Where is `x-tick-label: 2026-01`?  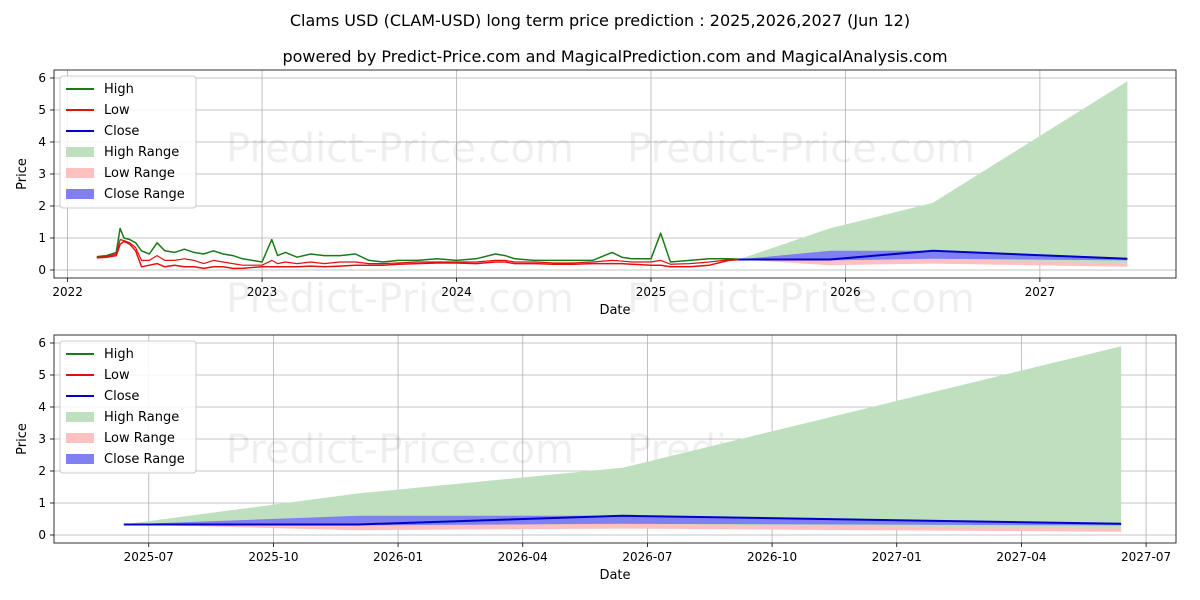
x-tick-label: 2026-01 is located at coordinates (398, 557).